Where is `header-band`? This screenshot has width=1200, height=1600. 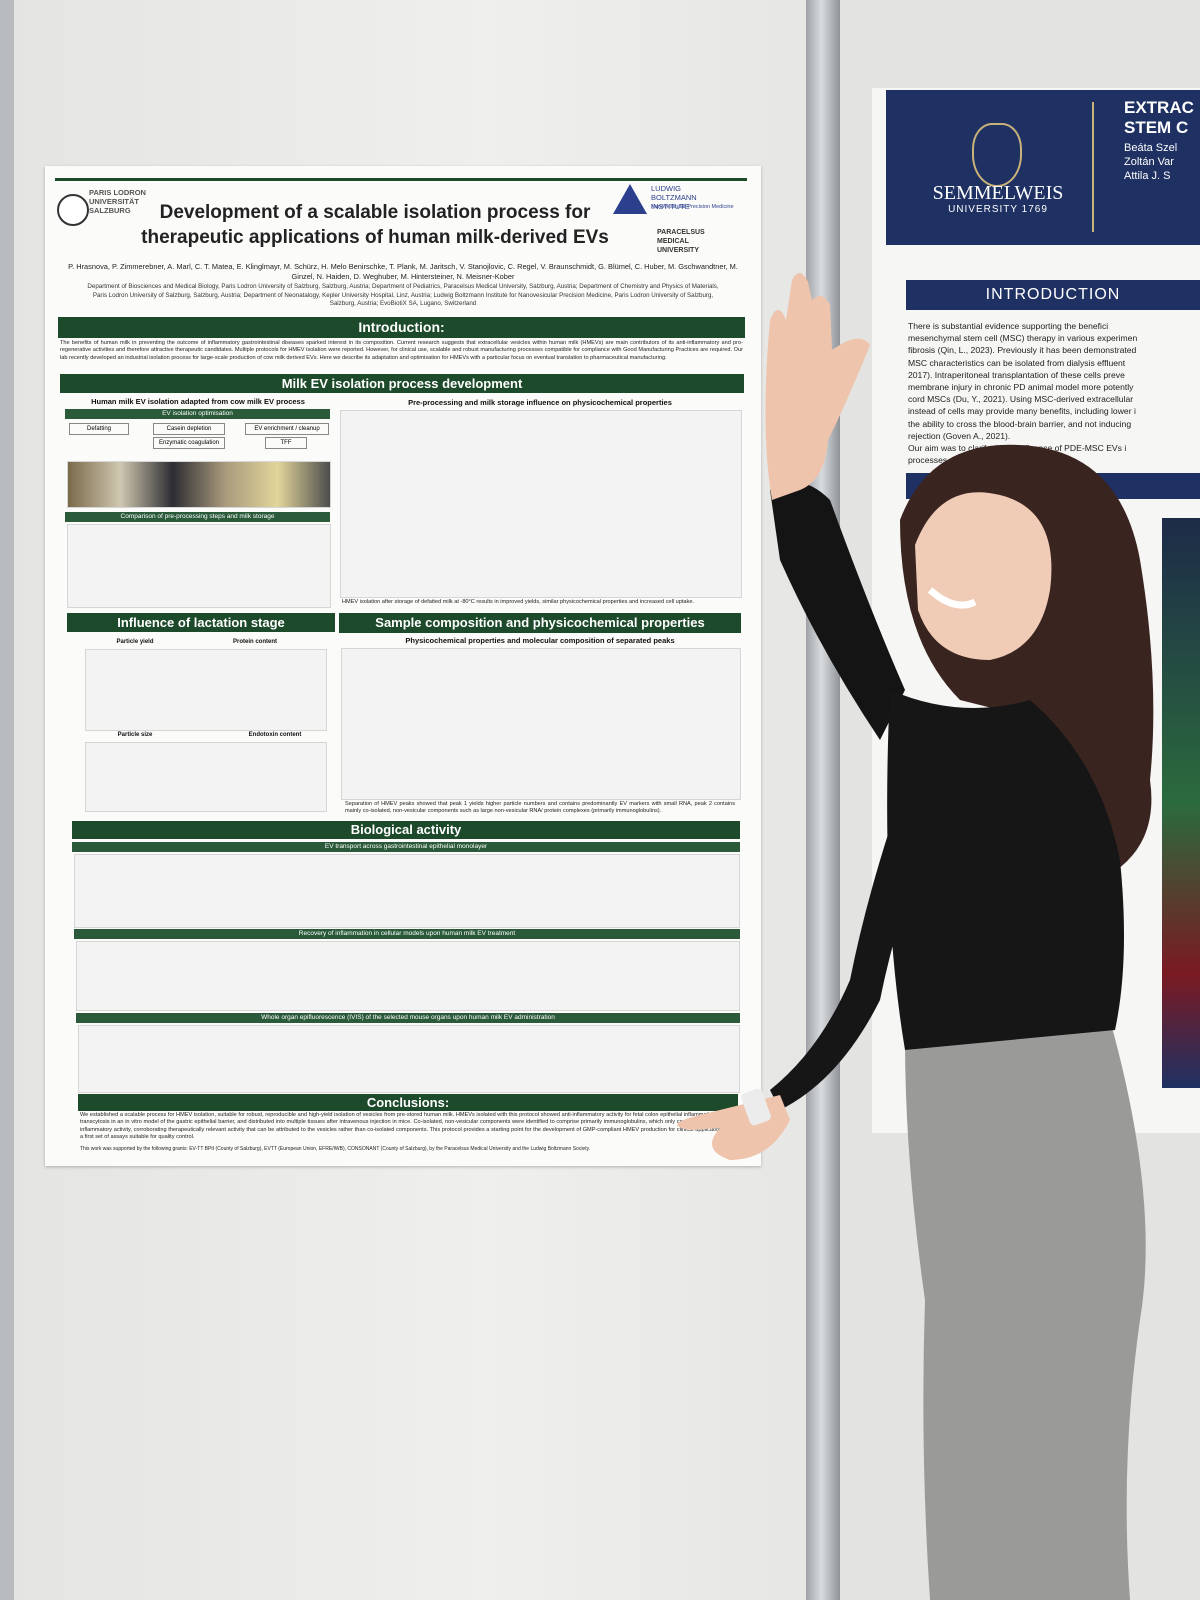
header-band is located at coordinates (1043, 167).